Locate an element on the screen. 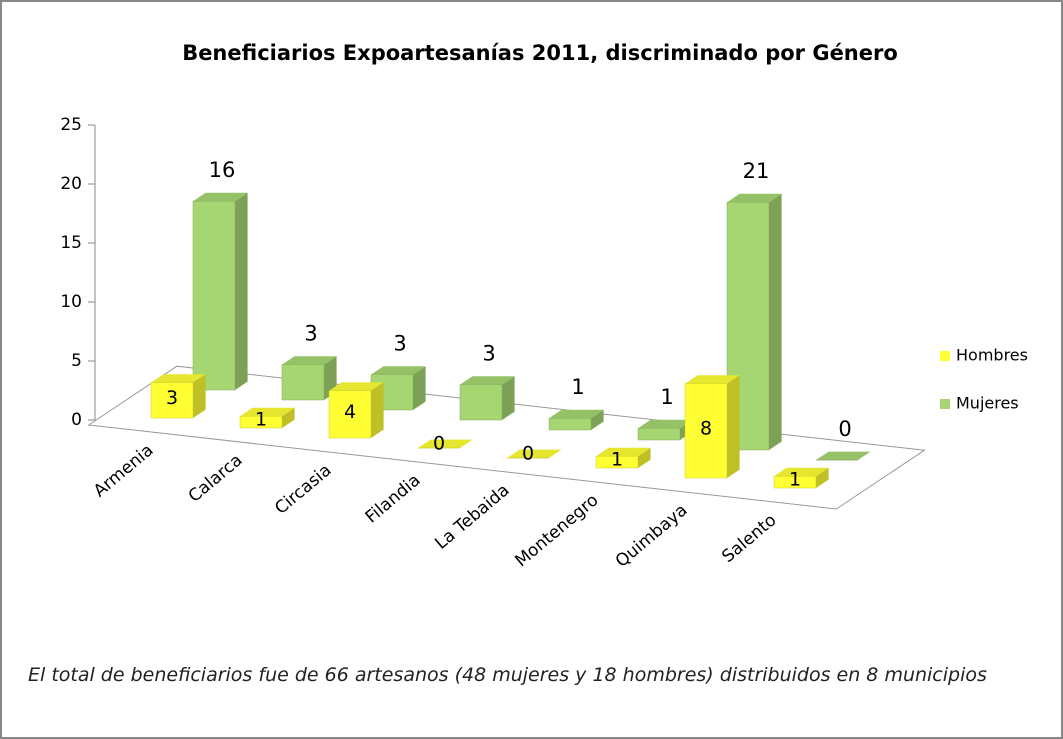  value-label: 4 is located at coordinates (350, 412).